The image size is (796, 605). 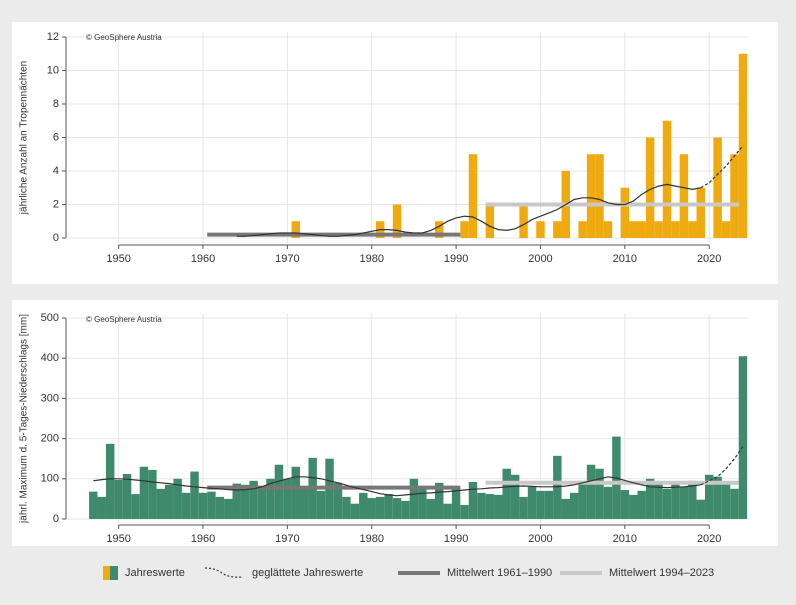 I want to click on annotation: © GeoSphere Austria, so click(x=124, y=319).